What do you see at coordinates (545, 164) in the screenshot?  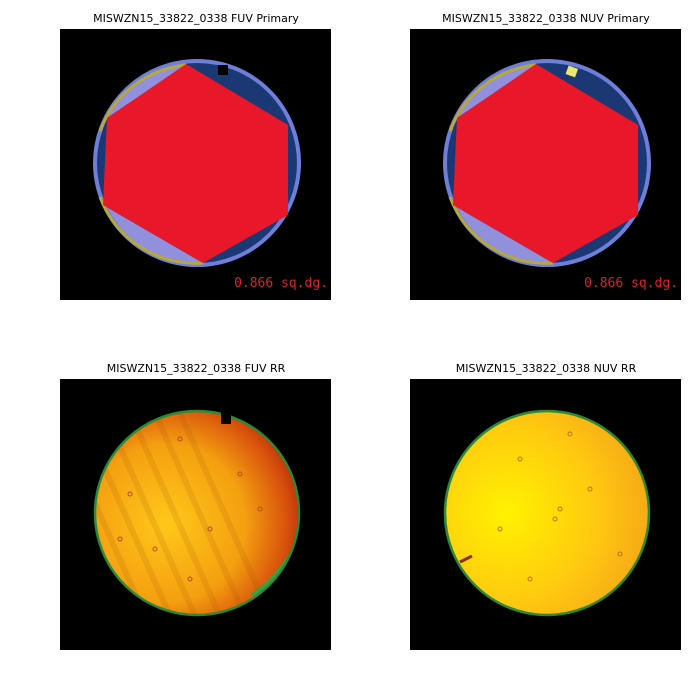 I see `nuv-primary-panel` at bounding box center [545, 164].